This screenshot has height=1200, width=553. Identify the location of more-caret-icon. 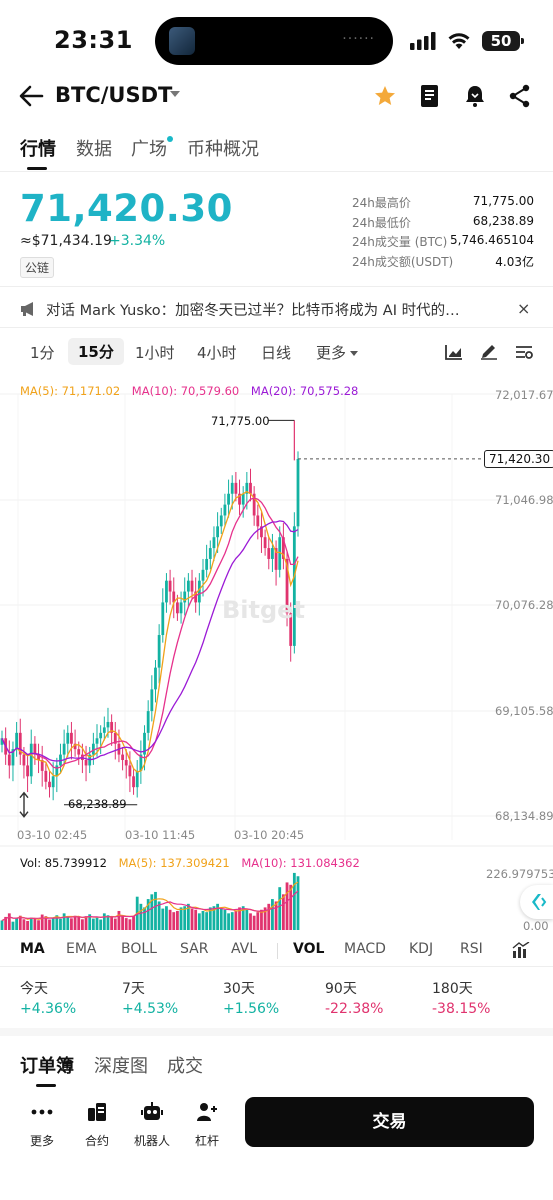
(354, 353).